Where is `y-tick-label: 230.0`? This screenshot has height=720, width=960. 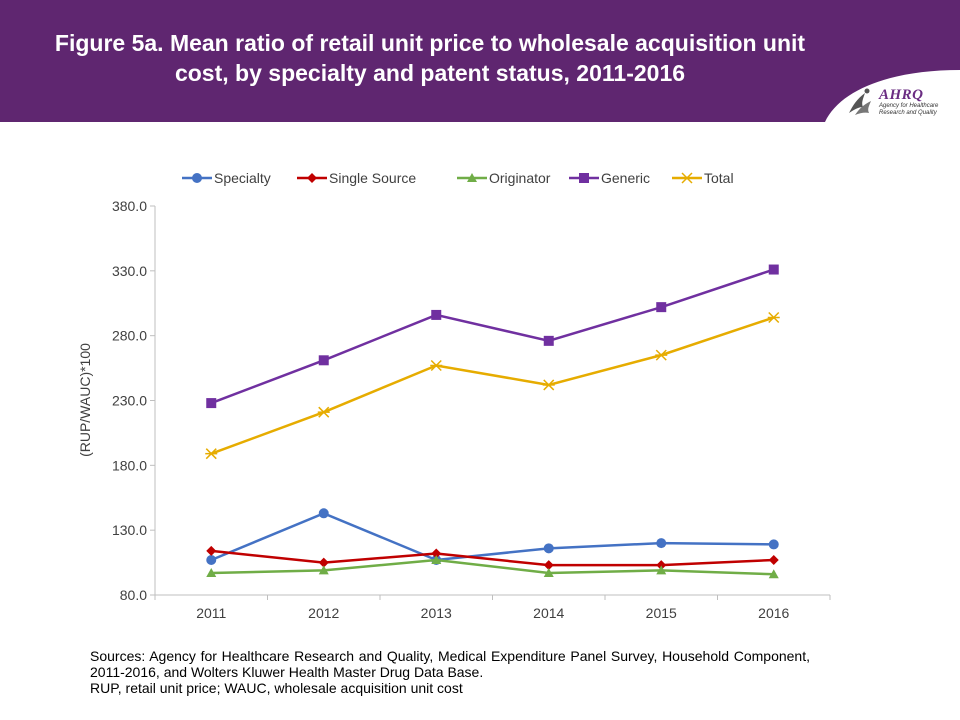
y-tick-label: 230.0 is located at coordinates (129, 401).